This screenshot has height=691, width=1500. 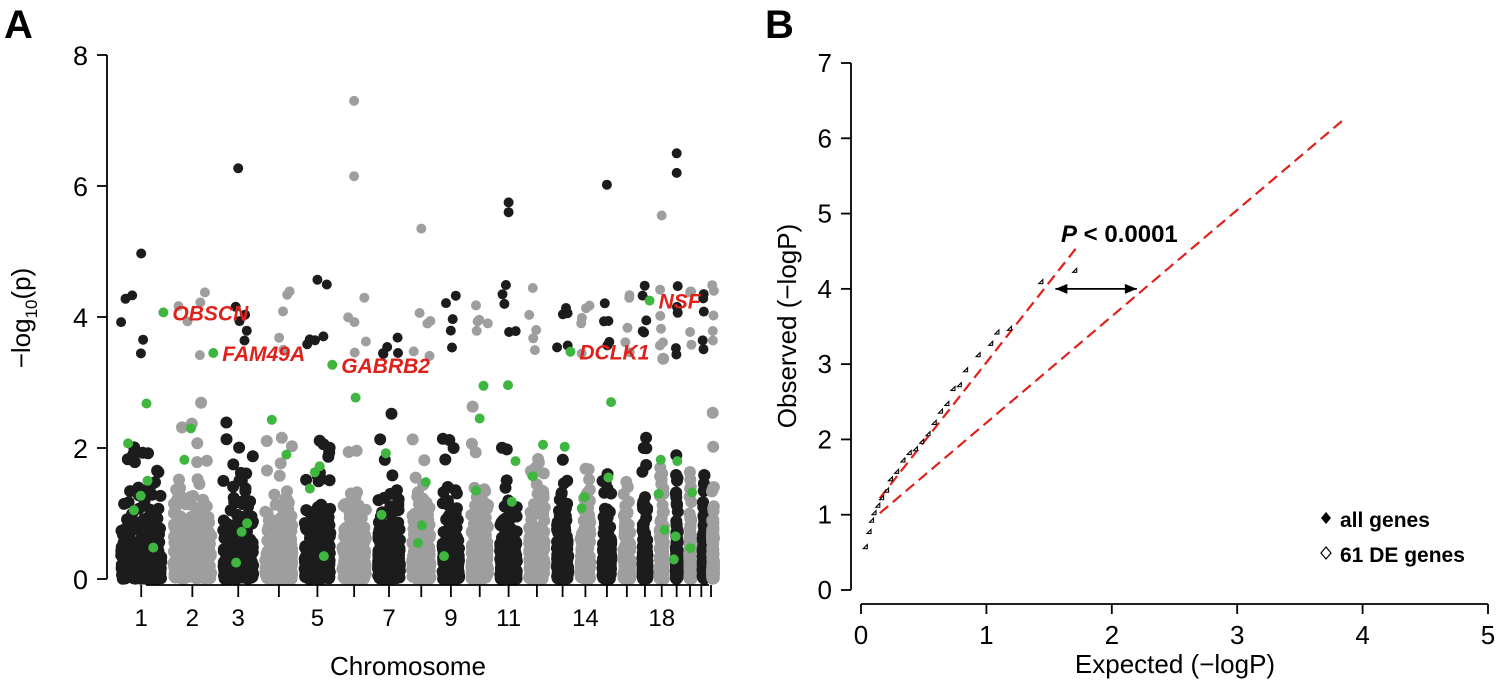 I want to click on x-ticks, so click(x=426, y=591).